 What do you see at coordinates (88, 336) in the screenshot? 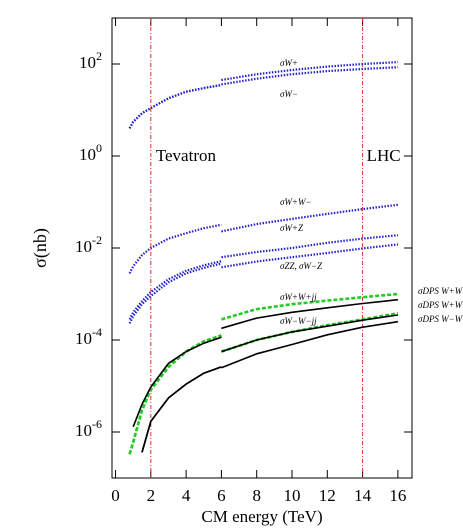
I see `y-tick-label: 10⁻⁴` at bounding box center [88, 336].